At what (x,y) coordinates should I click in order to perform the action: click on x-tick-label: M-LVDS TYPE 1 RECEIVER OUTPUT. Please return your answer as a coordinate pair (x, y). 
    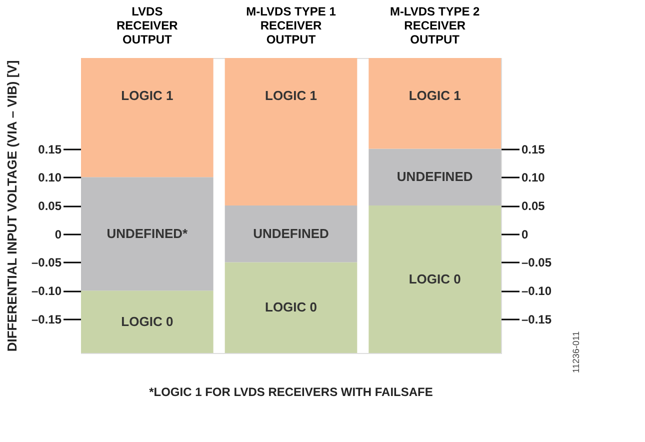
    Looking at the image, I should click on (291, 25).